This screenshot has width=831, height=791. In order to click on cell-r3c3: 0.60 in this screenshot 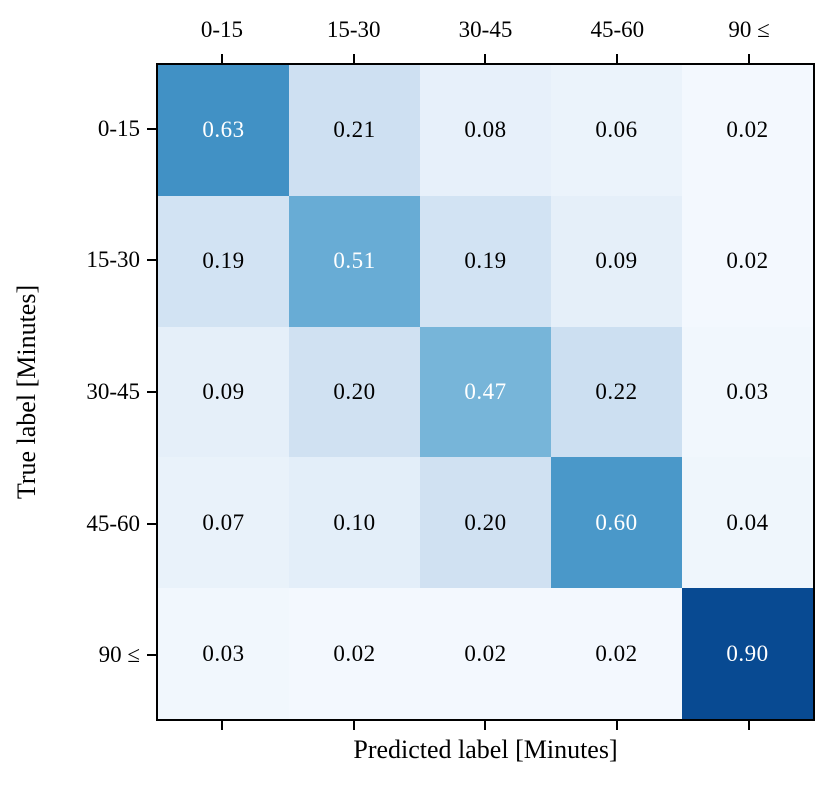, I will do `click(616, 523)`.